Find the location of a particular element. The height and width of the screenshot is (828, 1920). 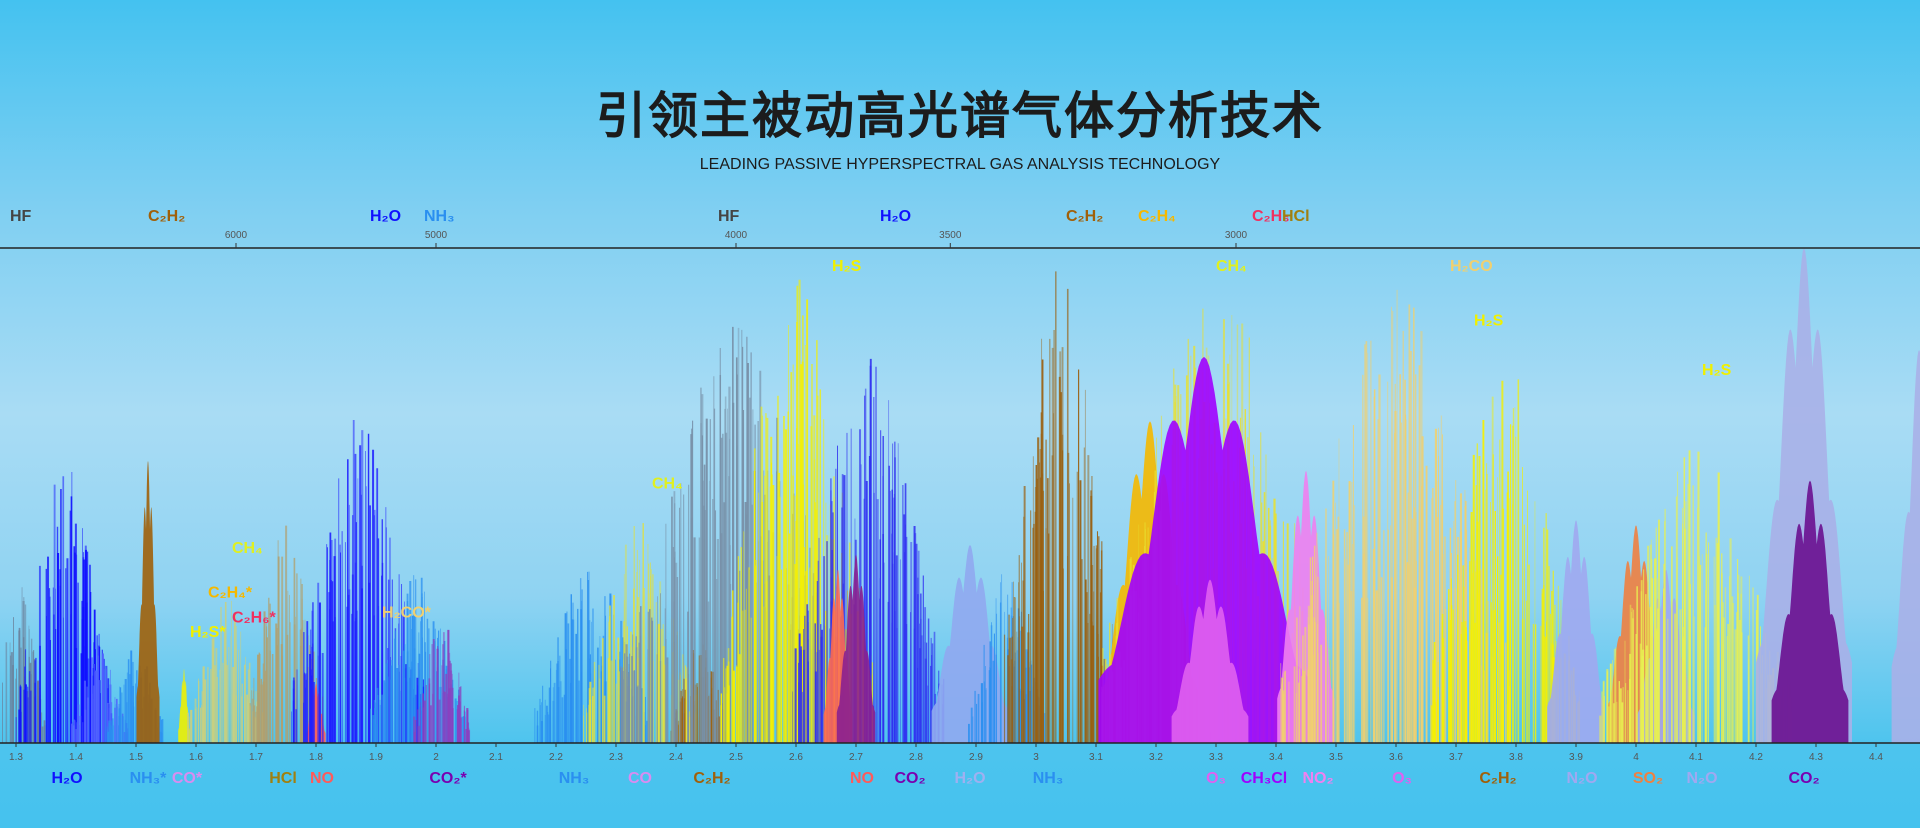

inner-gas-label: C₂H₄* is located at coordinates (230, 593).